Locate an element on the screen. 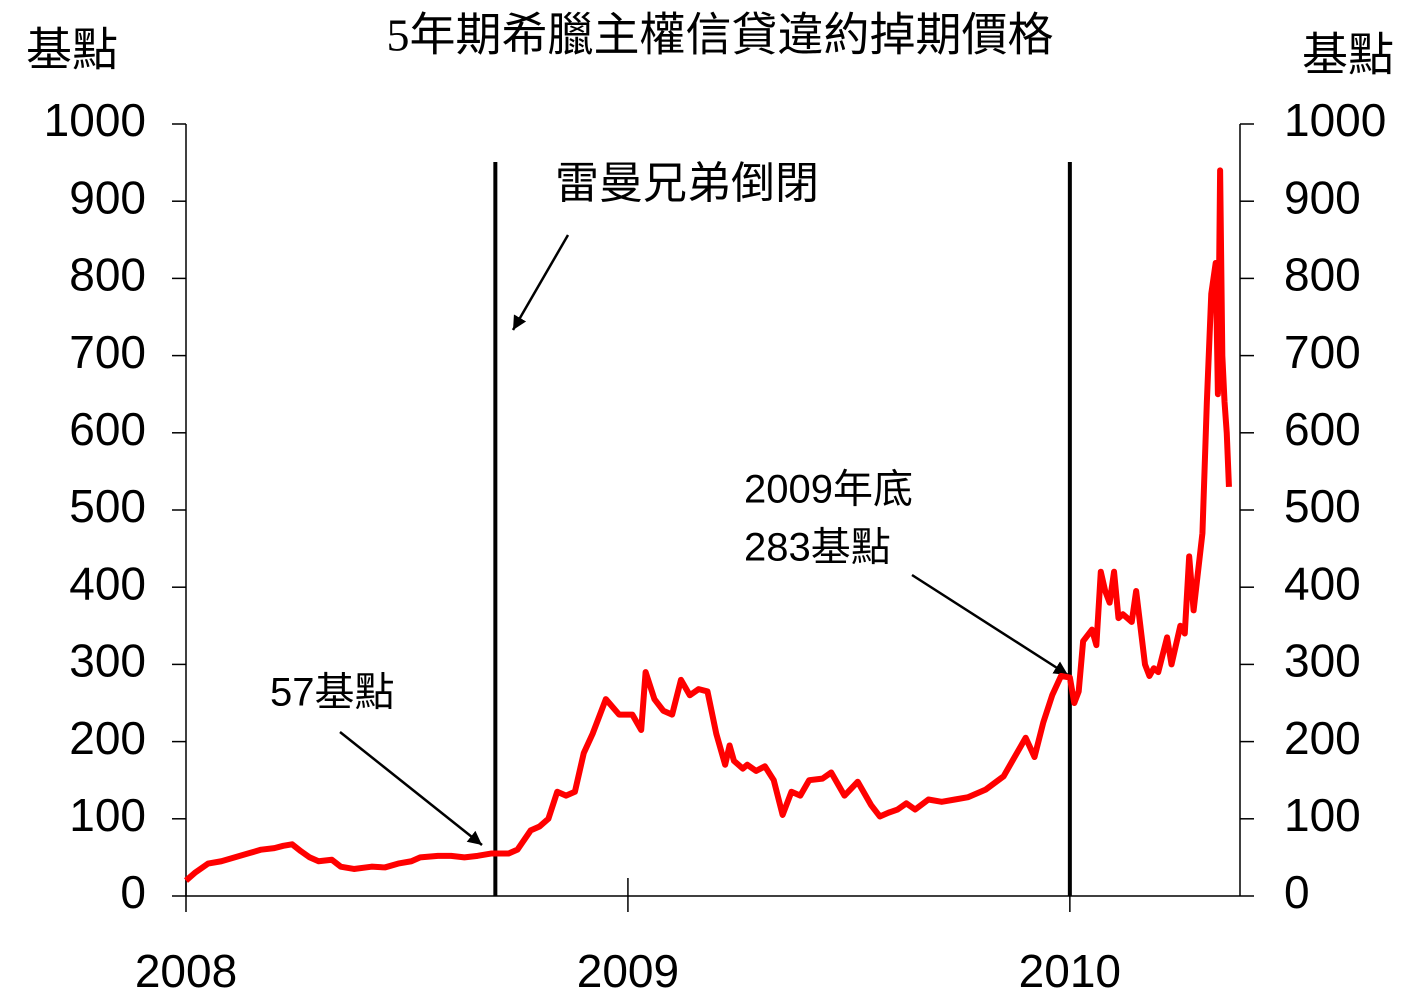 The image size is (1413, 1001). annotation: 2009年底 is located at coordinates (828, 490).